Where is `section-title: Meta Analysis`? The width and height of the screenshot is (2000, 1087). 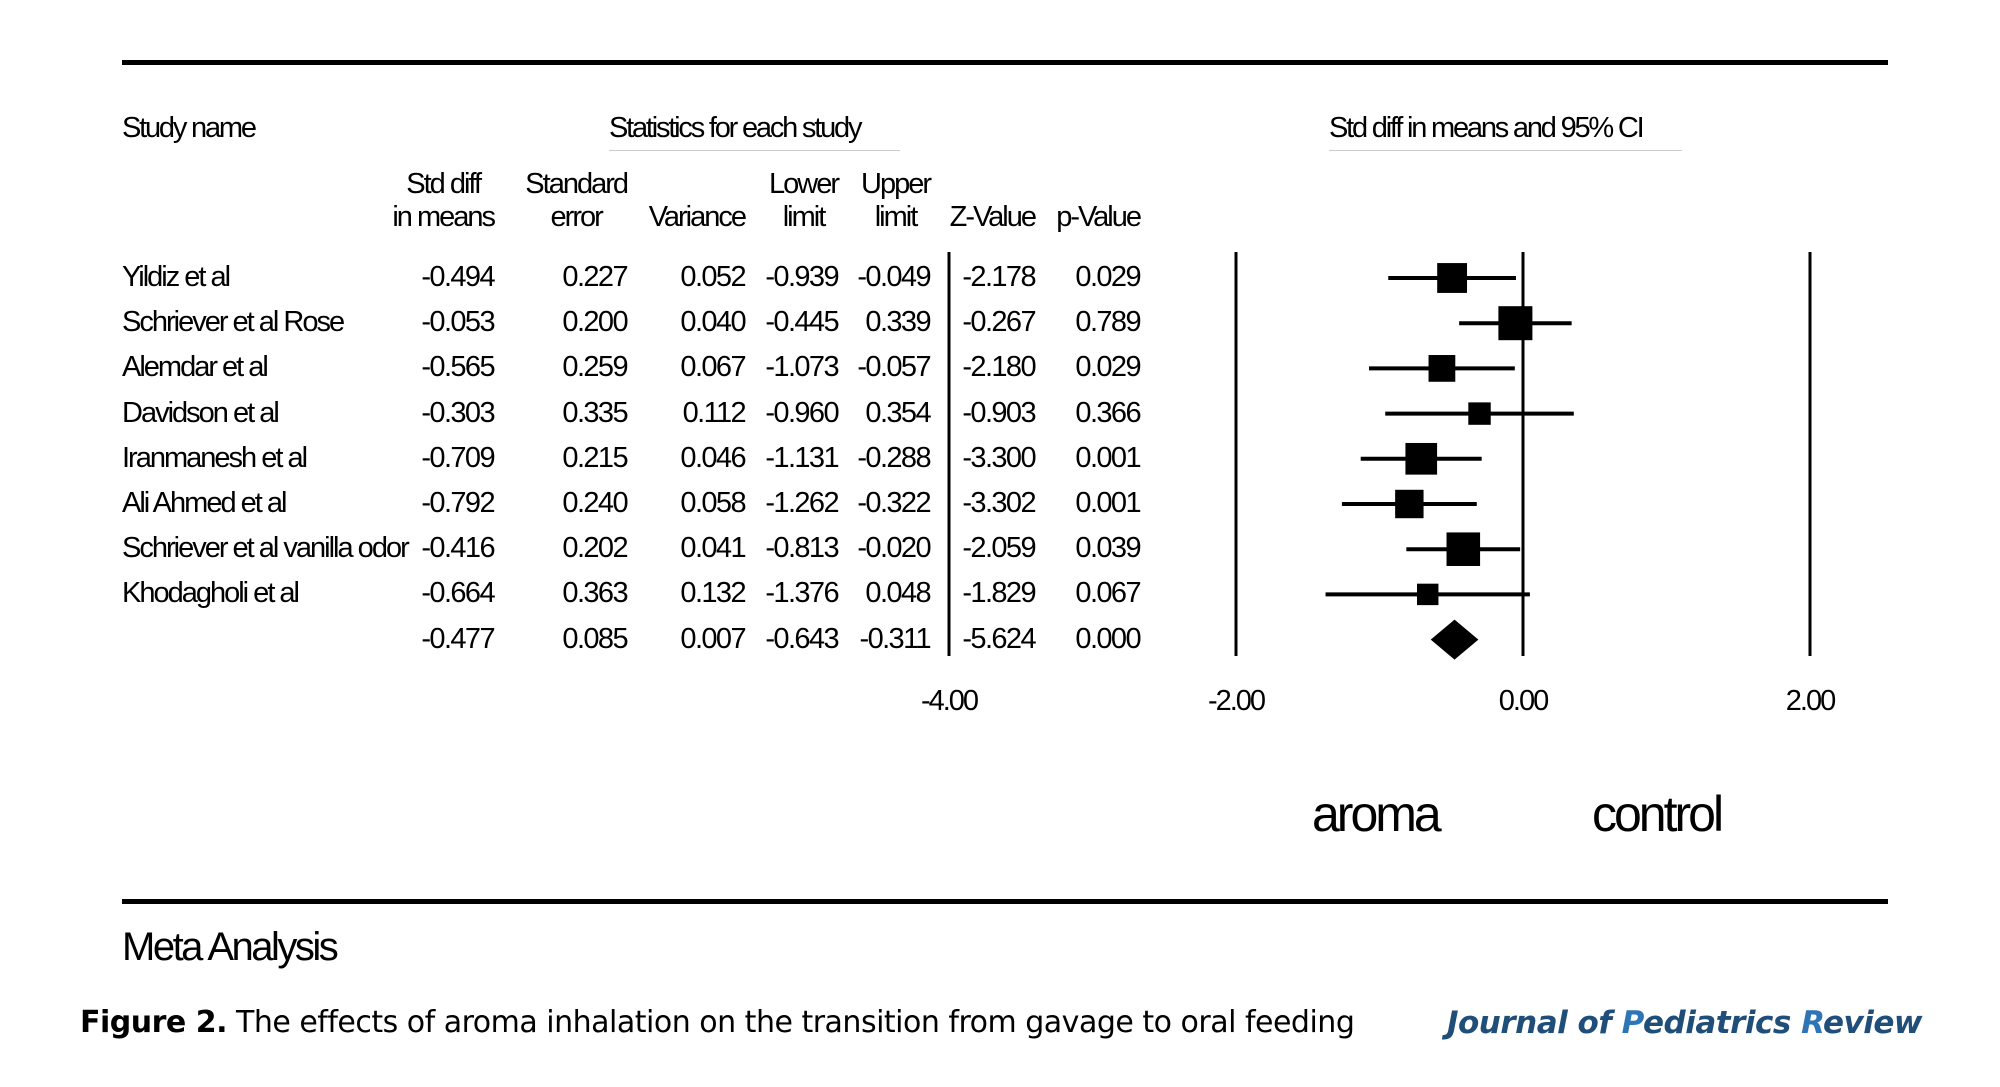 section-title: Meta Analysis is located at coordinates (230, 947).